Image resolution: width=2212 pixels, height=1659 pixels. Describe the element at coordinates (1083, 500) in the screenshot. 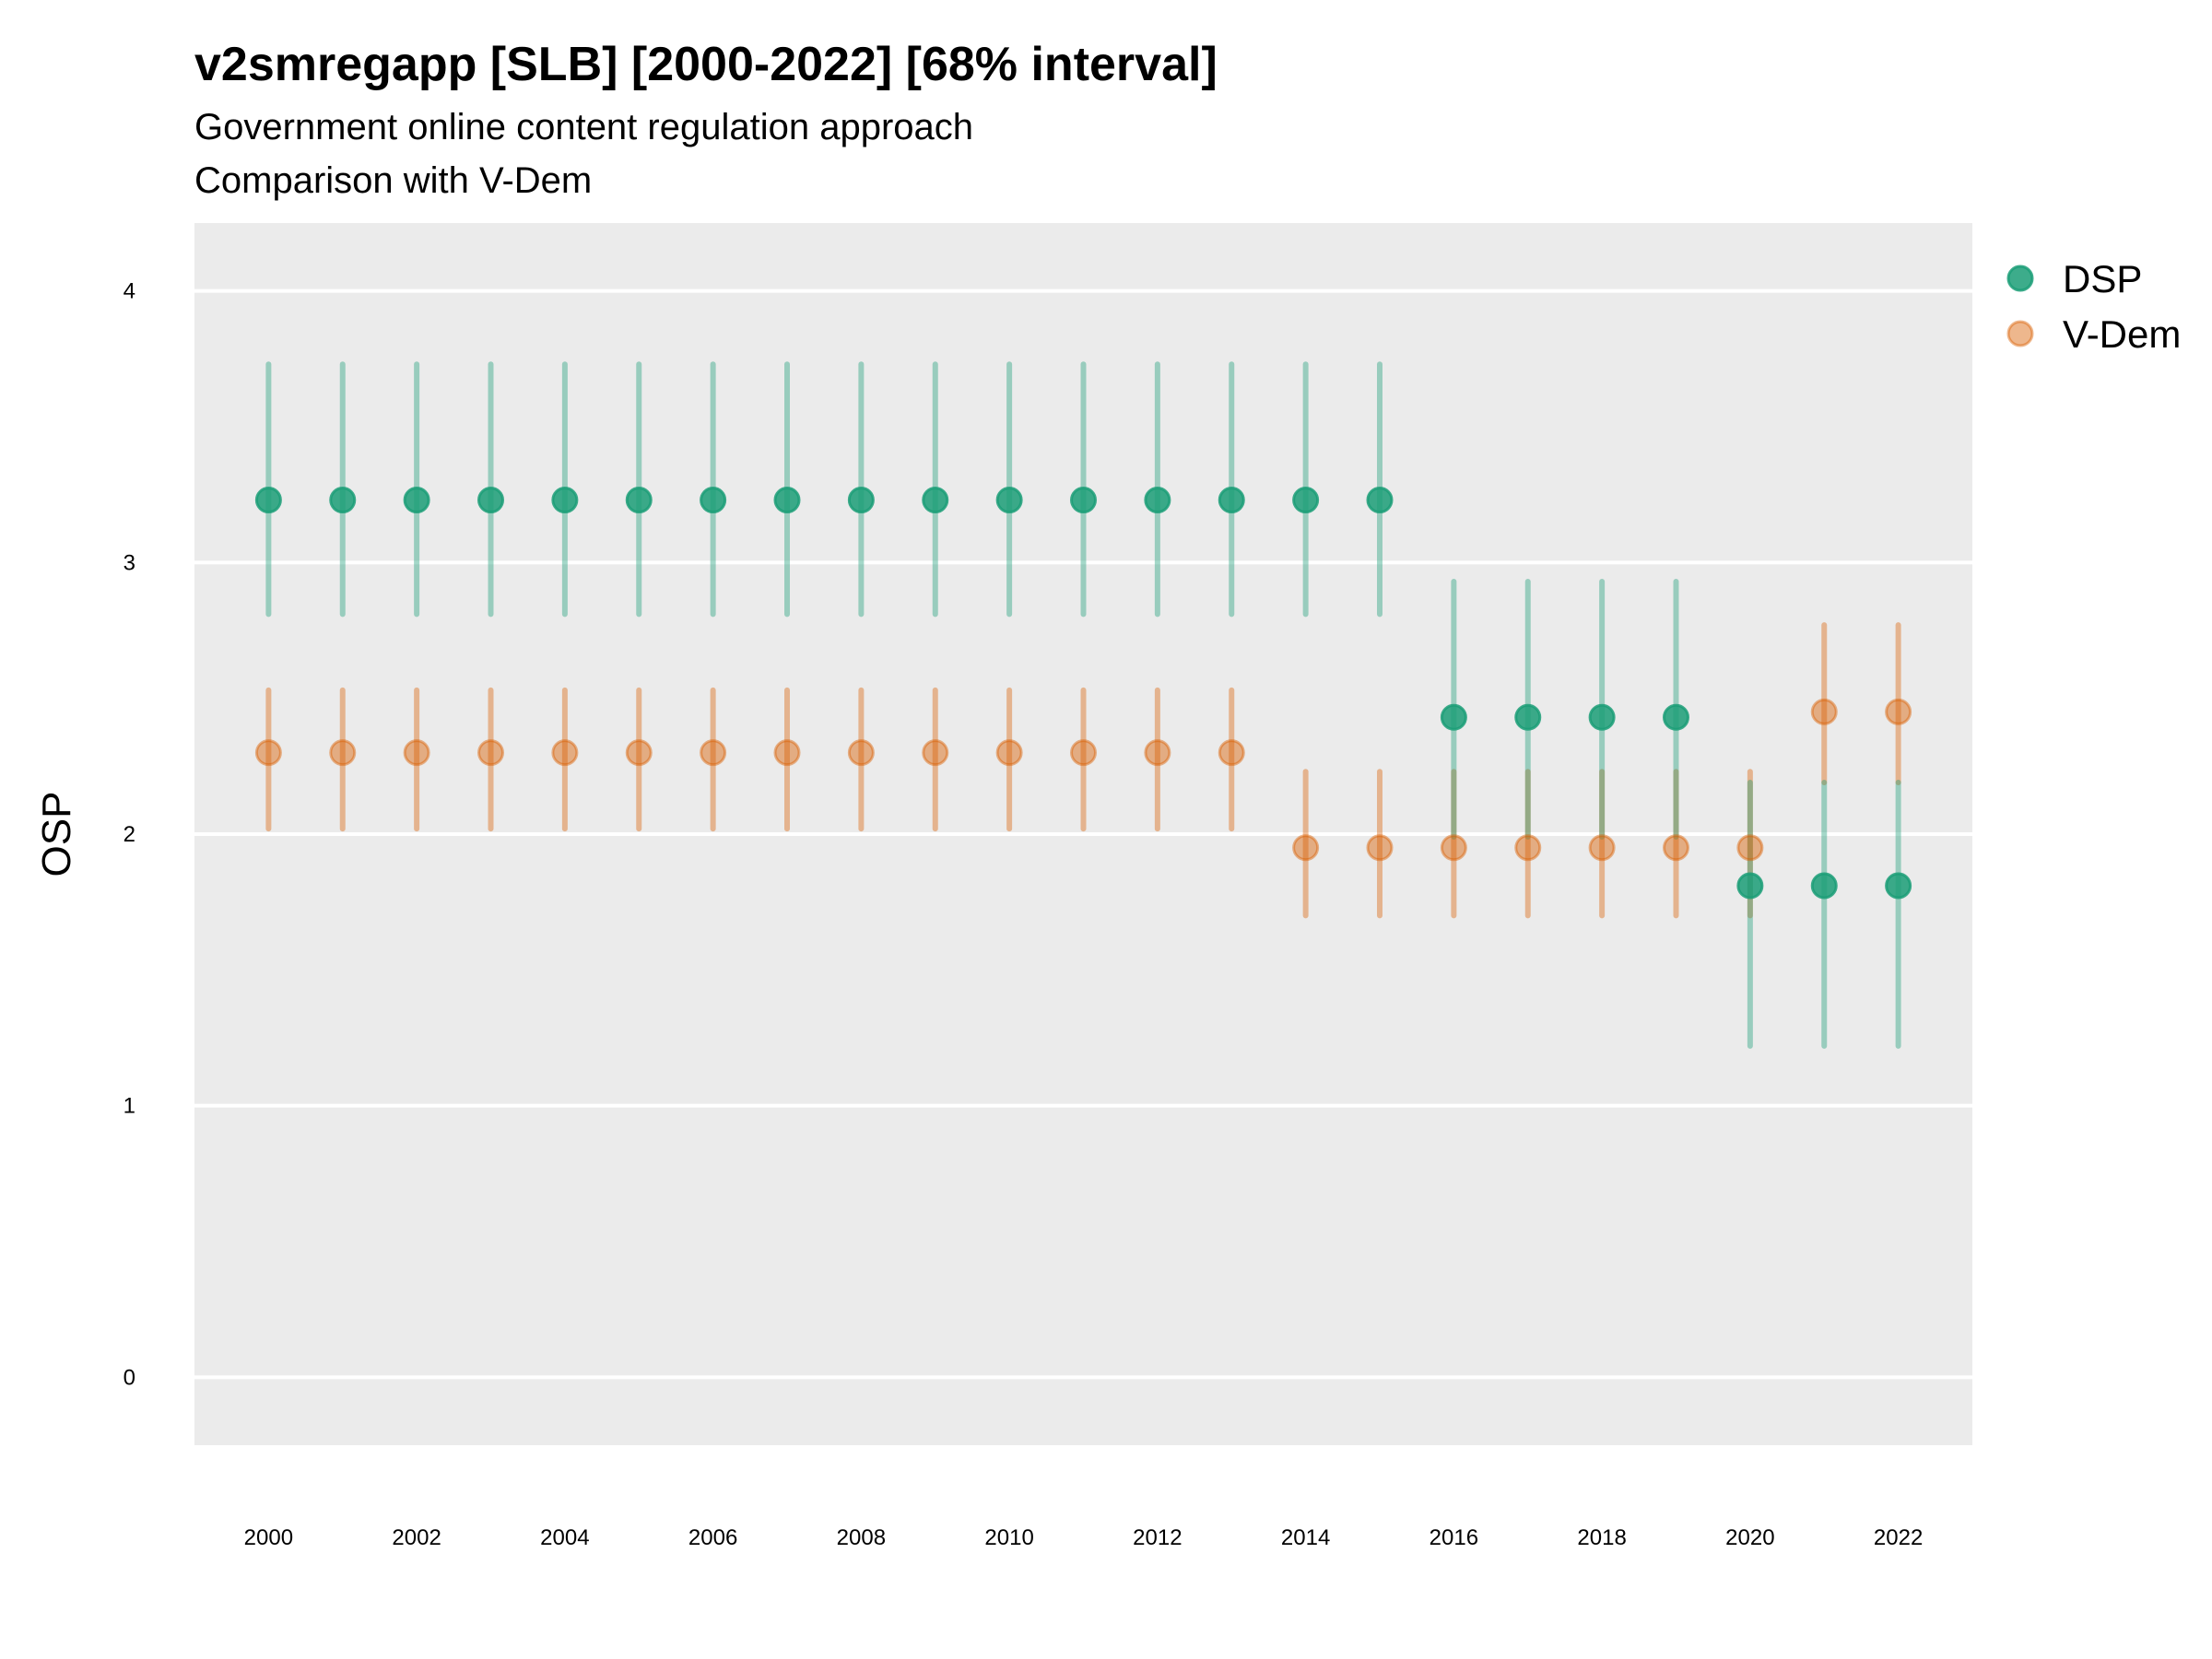

I see `dsp-point-2011` at that location.